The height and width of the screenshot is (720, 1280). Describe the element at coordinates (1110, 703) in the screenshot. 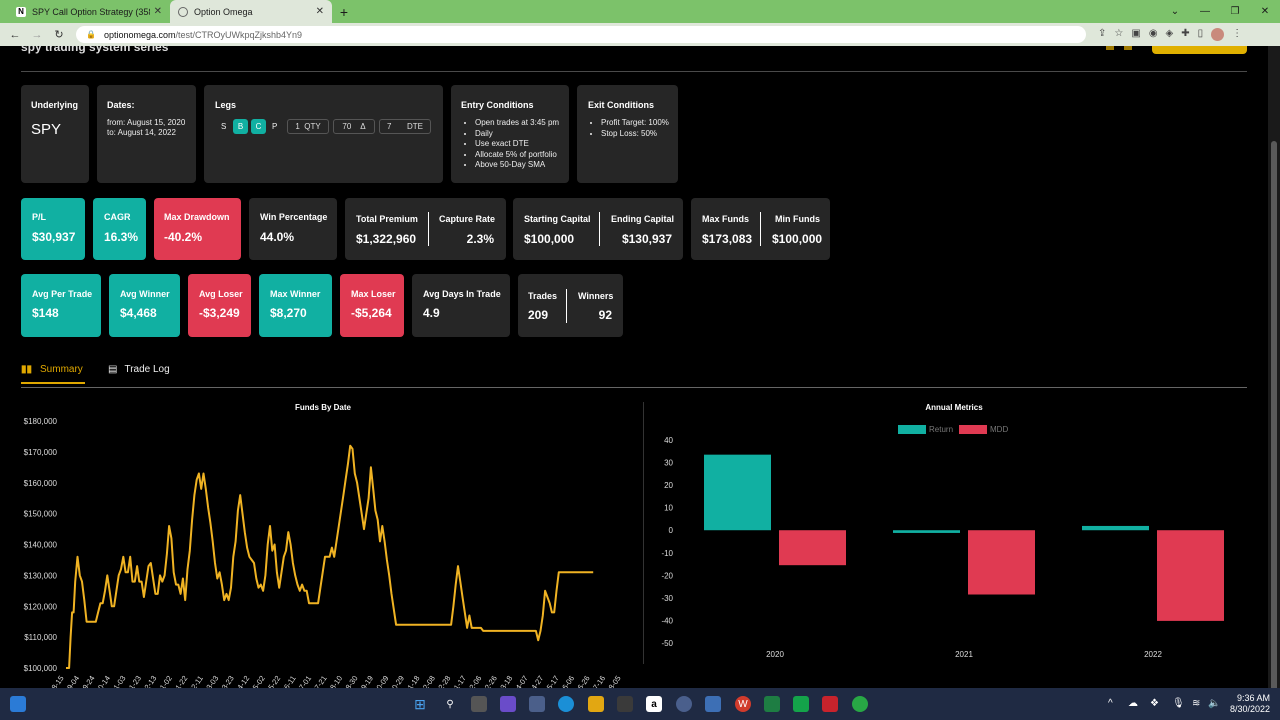

I see `chevron-up-icon: ^` at that location.